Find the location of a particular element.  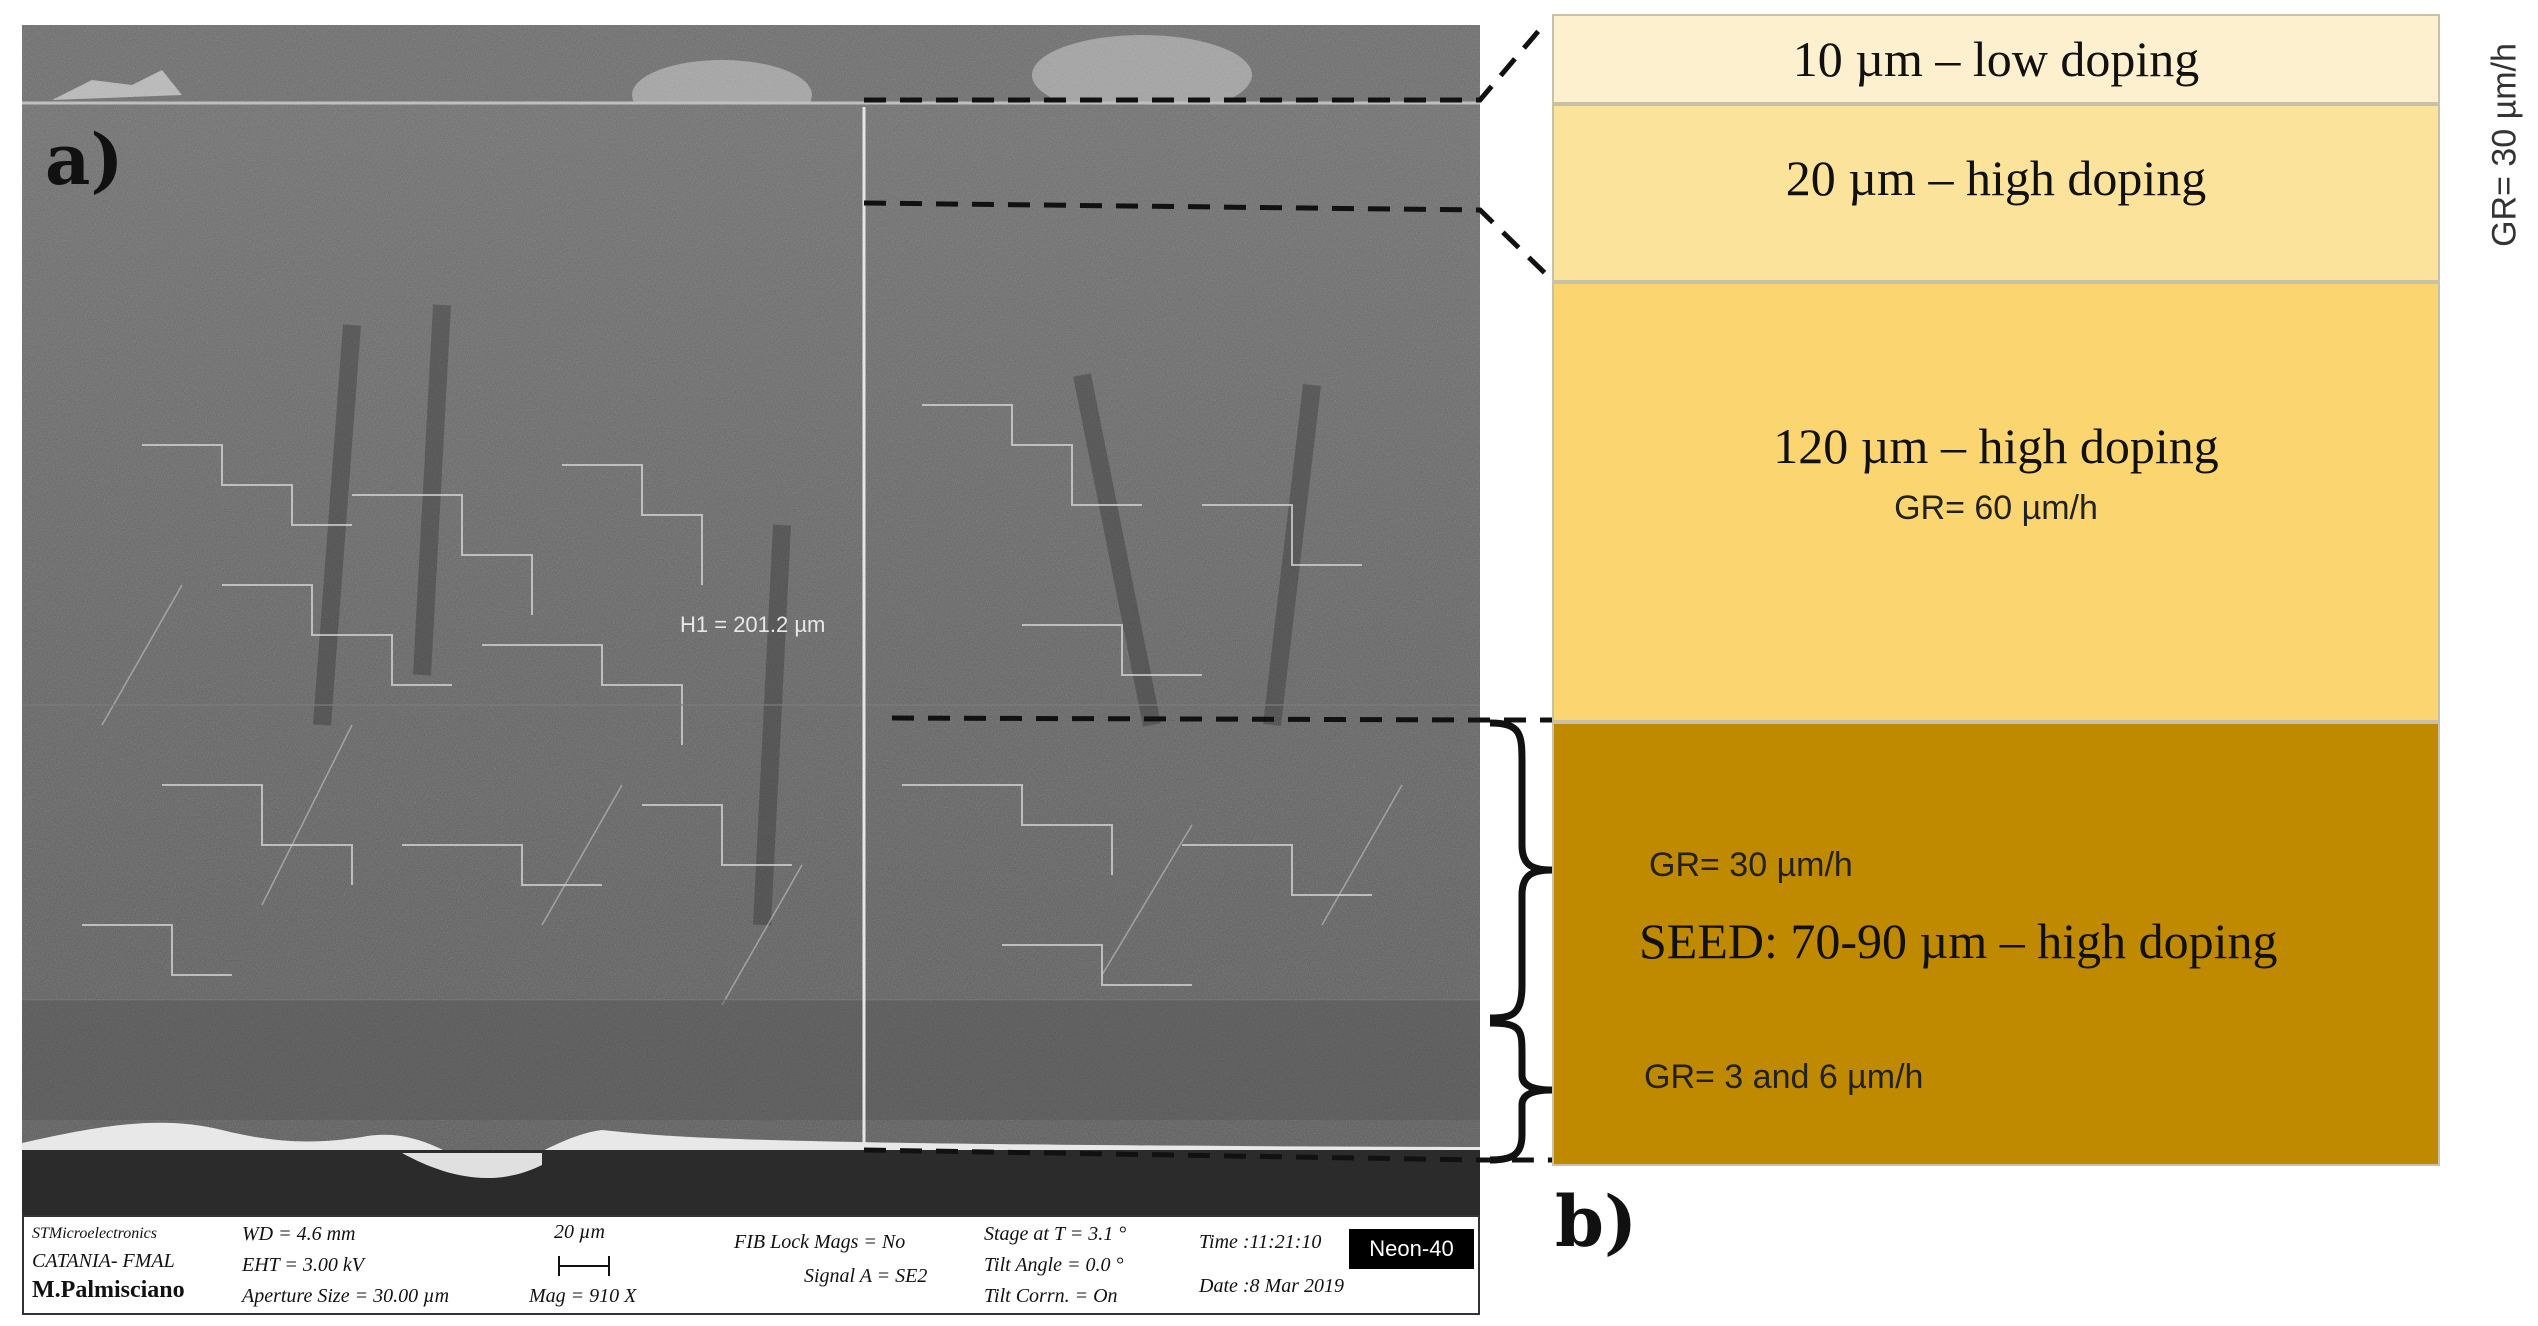

dash-seed-boundary is located at coordinates (1221, 719).